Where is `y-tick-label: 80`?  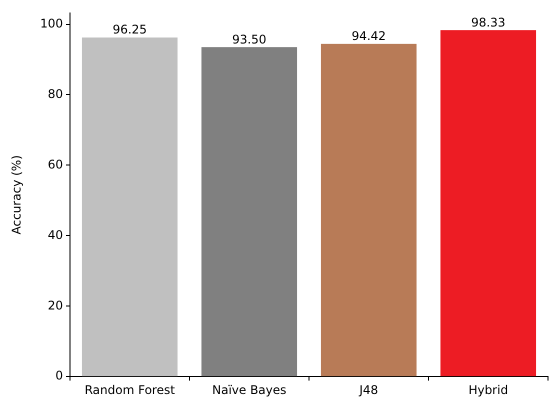
y-tick-label: 80 is located at coordinates (55, 93).